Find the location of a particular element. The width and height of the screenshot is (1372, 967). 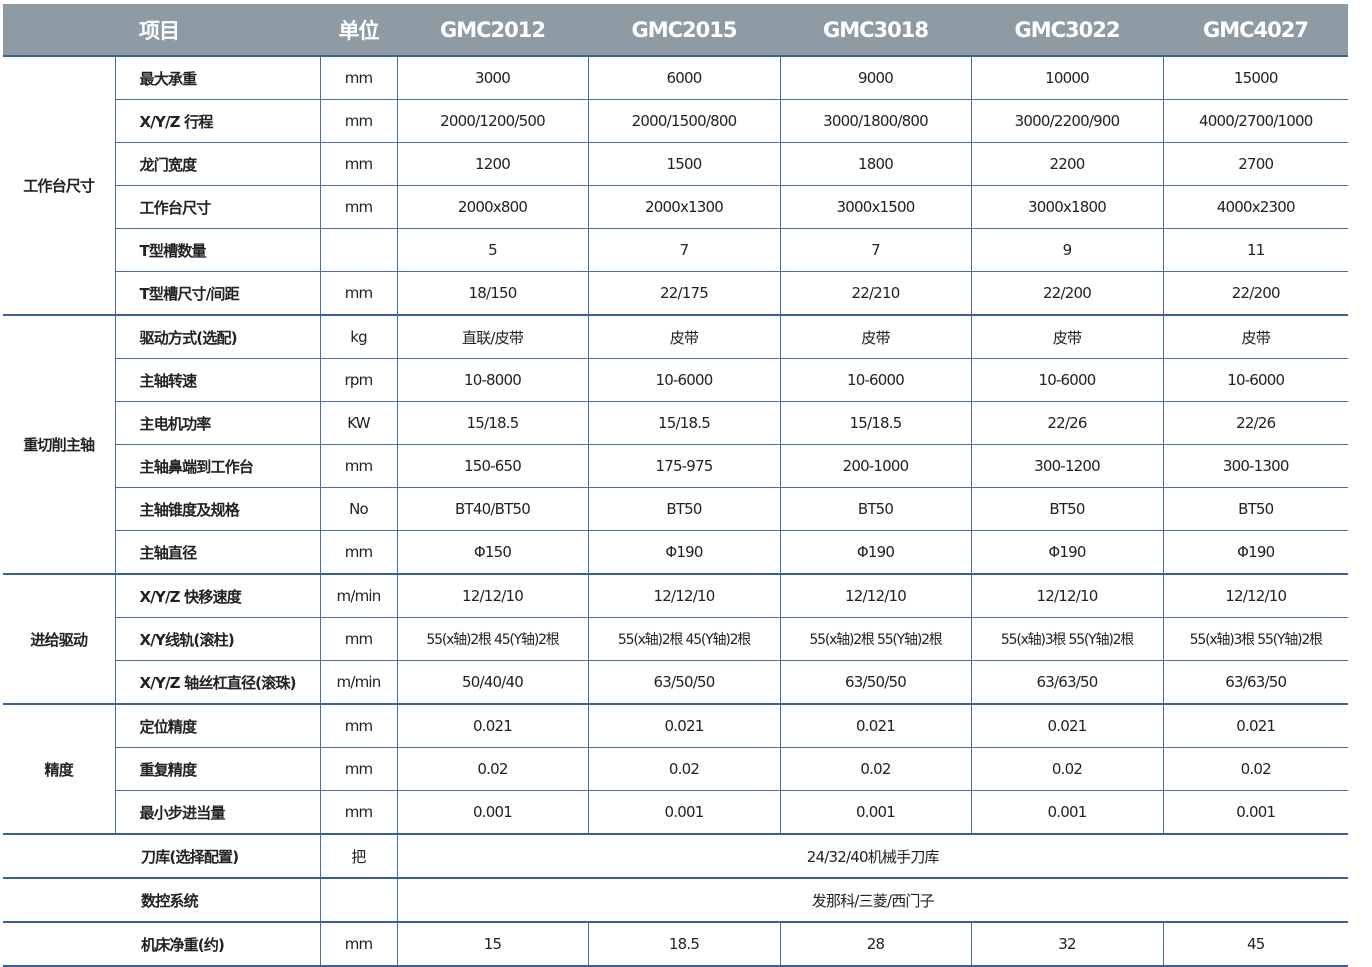

value-cell: 18.5 is located at coordinates (684, 944).